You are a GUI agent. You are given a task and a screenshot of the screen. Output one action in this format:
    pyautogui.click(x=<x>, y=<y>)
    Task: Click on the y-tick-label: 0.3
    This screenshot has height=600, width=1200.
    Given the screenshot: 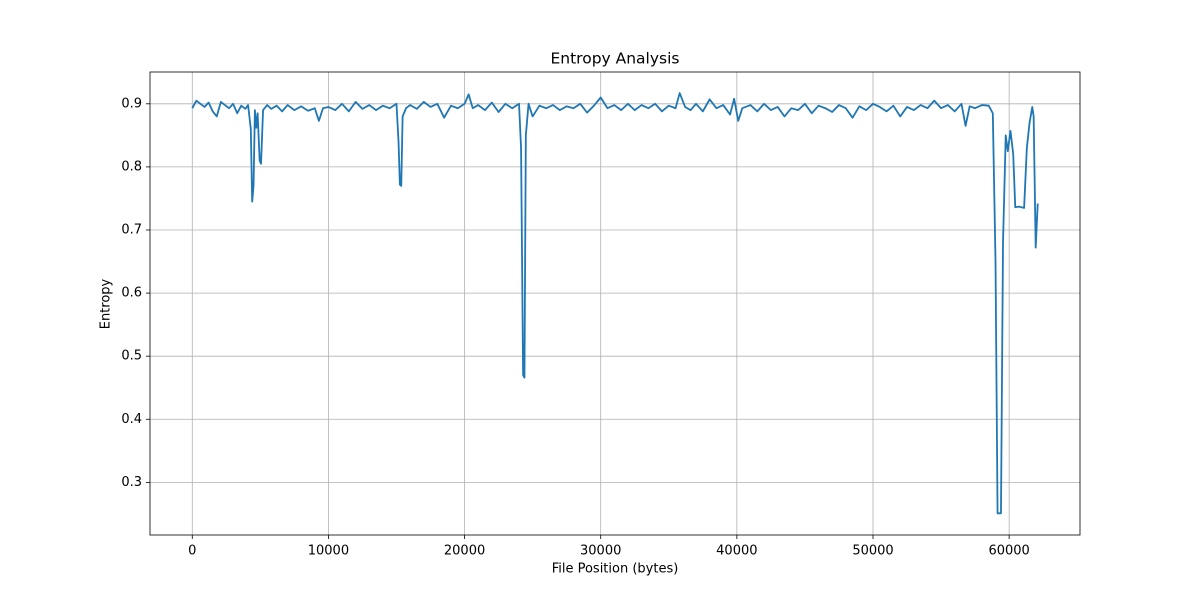 What is the action you would take?
    pyautogui.click(x=131, y=482)
    